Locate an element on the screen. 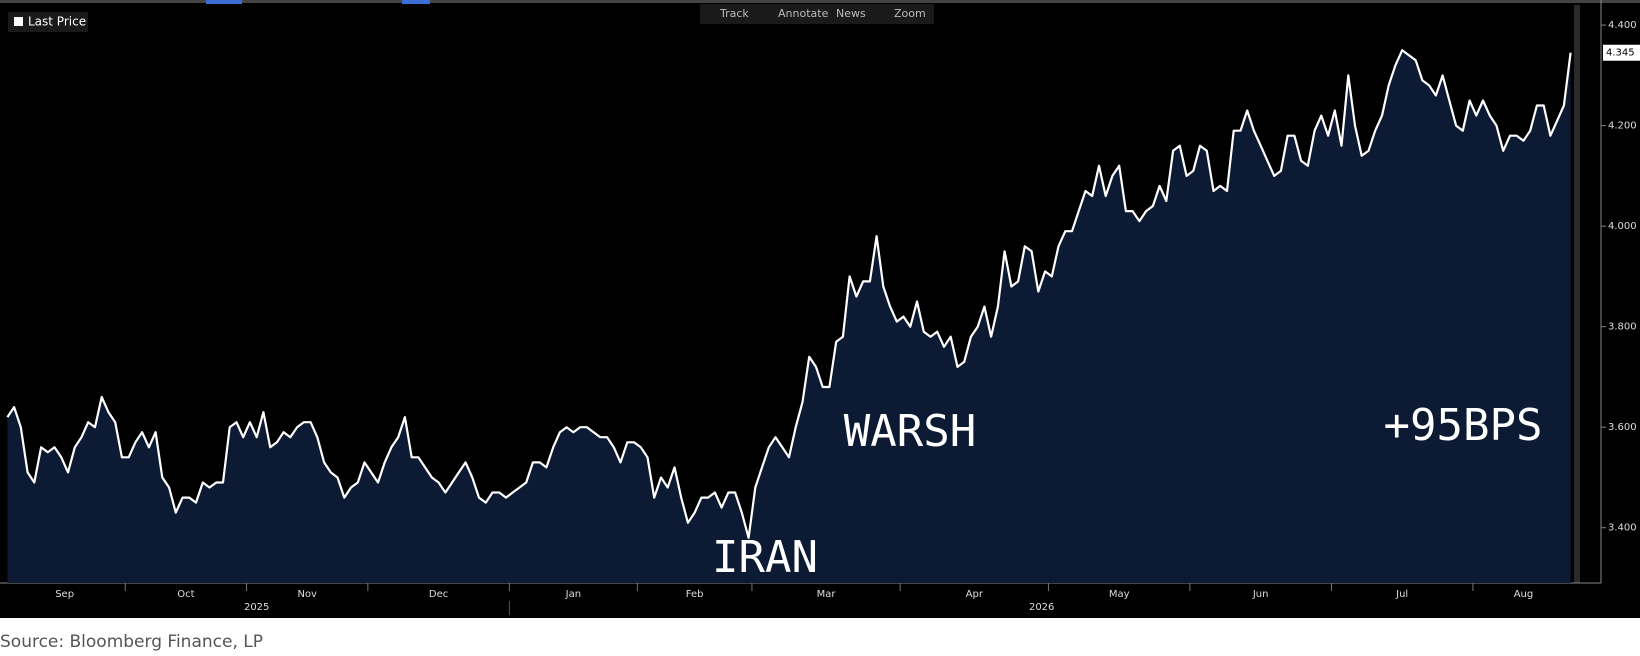  y-tick-label: 4.400 is located at coordinates (1622, 25).